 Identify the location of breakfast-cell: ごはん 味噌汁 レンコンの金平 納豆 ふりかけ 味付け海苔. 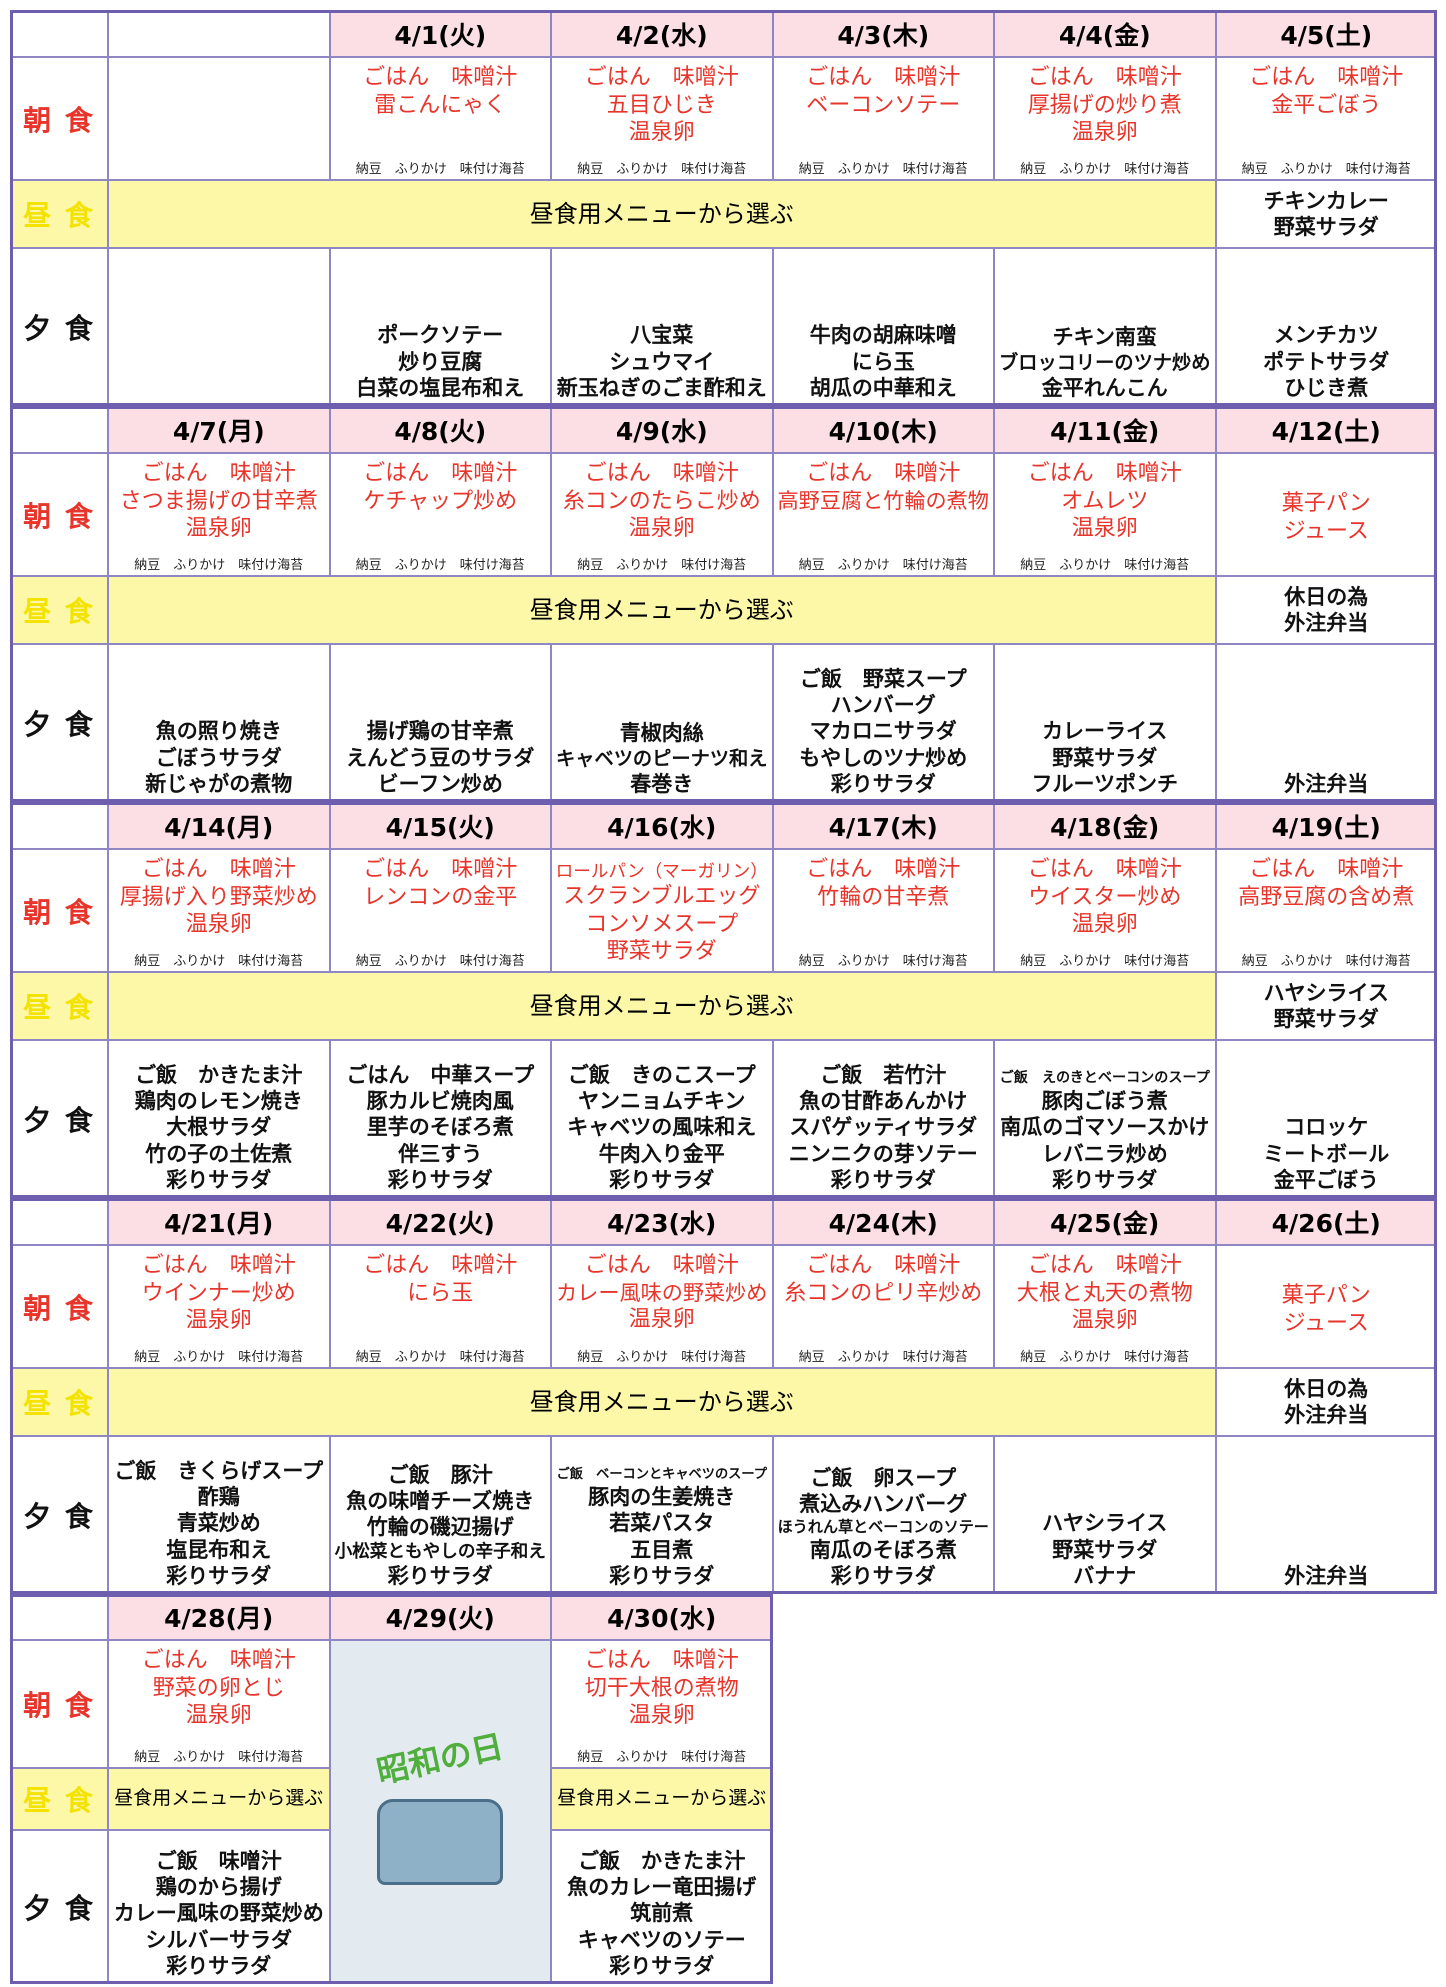
(440, 910).